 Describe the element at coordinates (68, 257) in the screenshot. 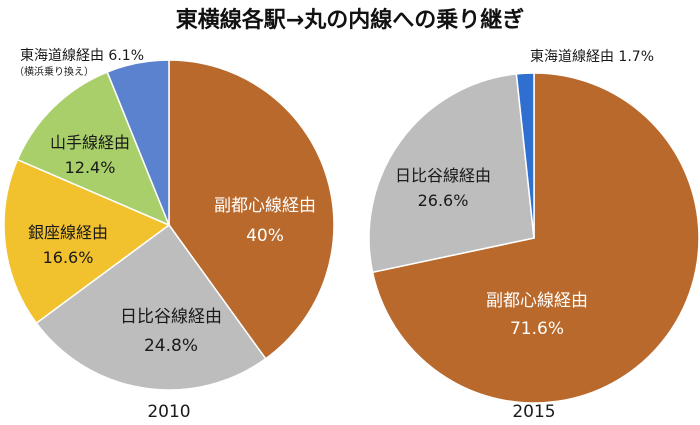

I see `slice-value-label: 16.6%` at that location.